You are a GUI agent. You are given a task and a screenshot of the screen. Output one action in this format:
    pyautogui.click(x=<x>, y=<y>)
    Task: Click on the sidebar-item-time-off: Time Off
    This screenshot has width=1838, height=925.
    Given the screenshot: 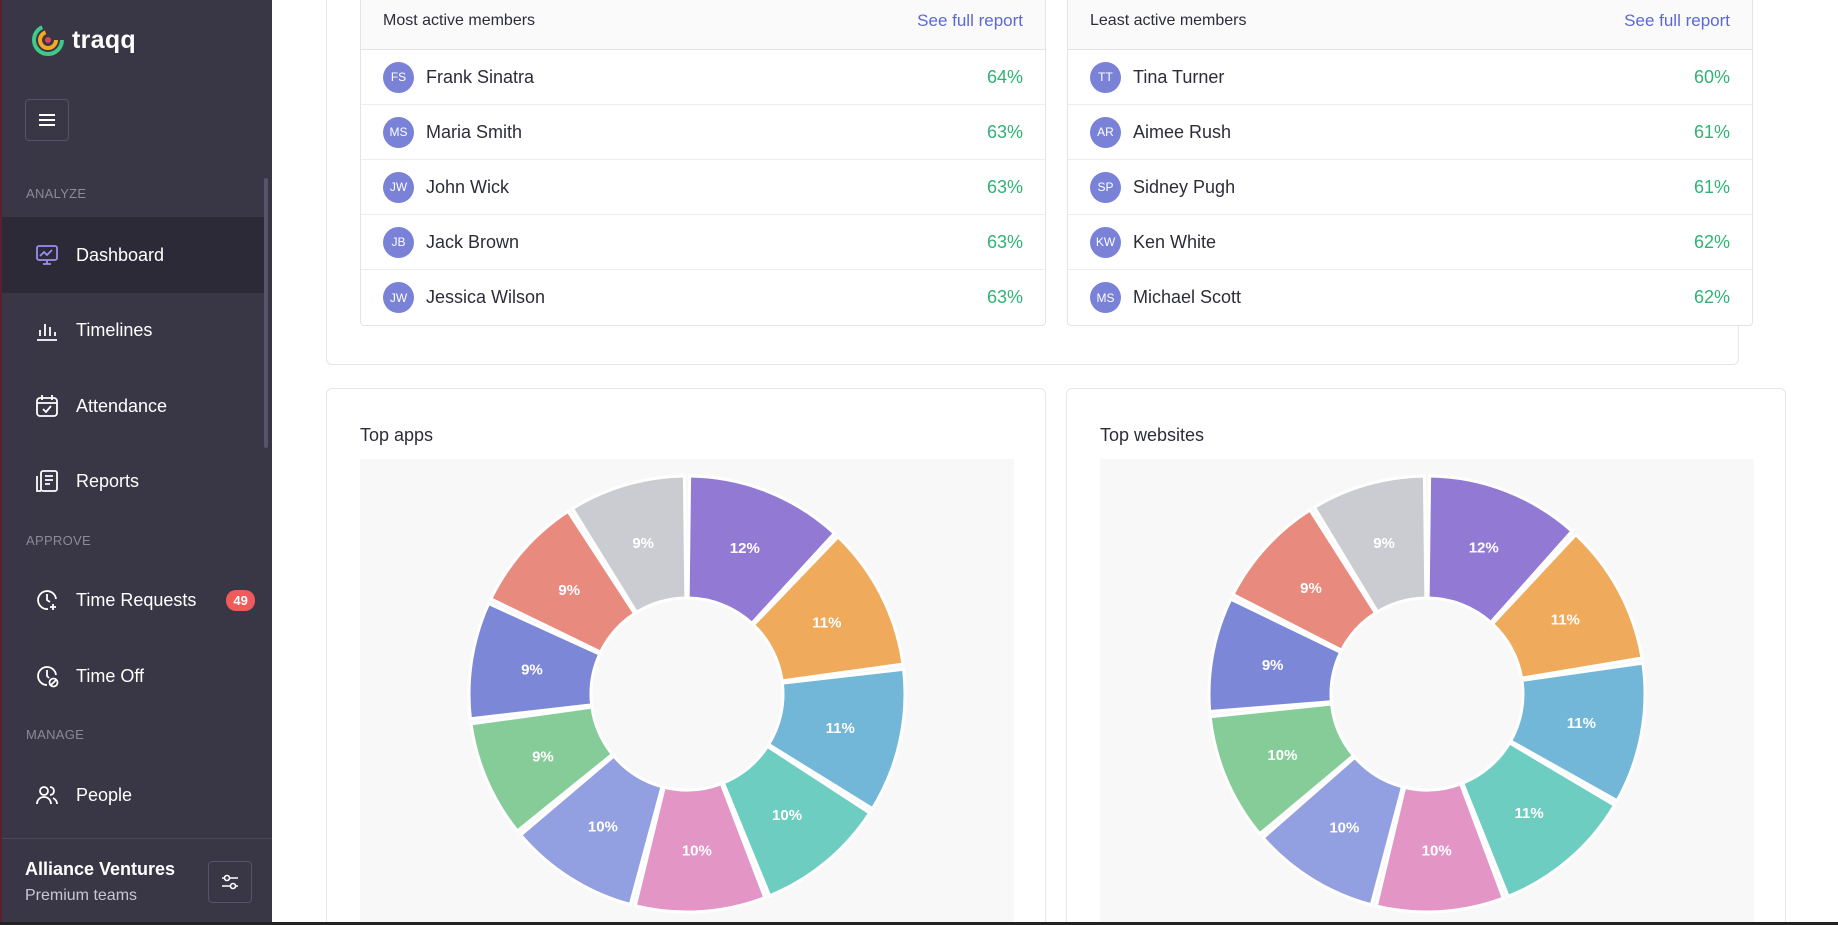 What is the action you would take?
    pyautogui.click(x=134, y=676)
    